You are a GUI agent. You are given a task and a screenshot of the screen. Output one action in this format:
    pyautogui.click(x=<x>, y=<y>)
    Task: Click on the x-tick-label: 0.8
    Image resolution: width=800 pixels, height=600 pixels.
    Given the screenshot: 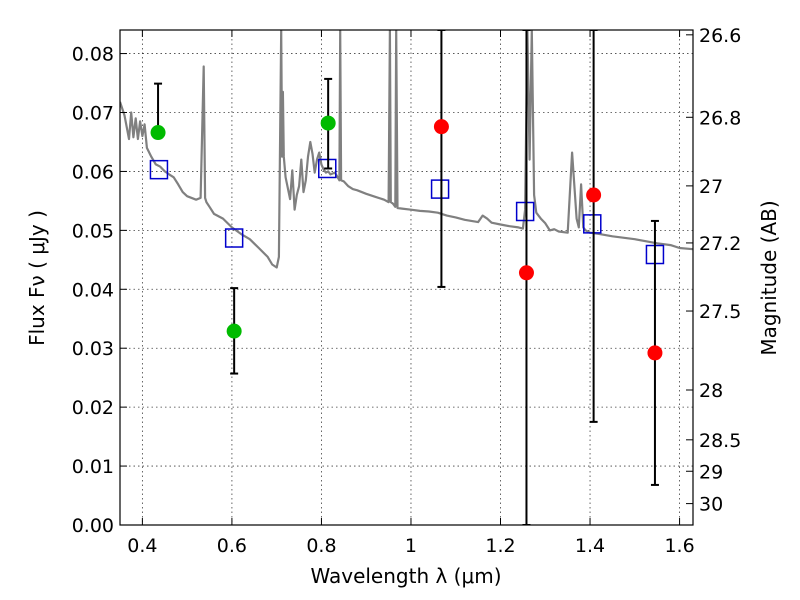 What is the action you would take?
    pyautogui.click(x=321, y=546)
    